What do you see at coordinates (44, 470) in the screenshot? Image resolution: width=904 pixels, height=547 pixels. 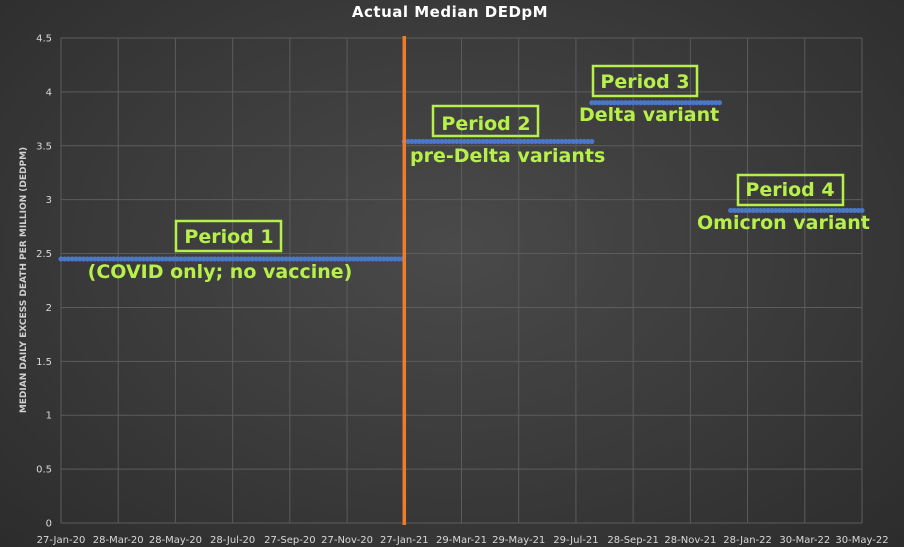 I see `y-tick-label: 0.5` at bounding box center [44, 470].